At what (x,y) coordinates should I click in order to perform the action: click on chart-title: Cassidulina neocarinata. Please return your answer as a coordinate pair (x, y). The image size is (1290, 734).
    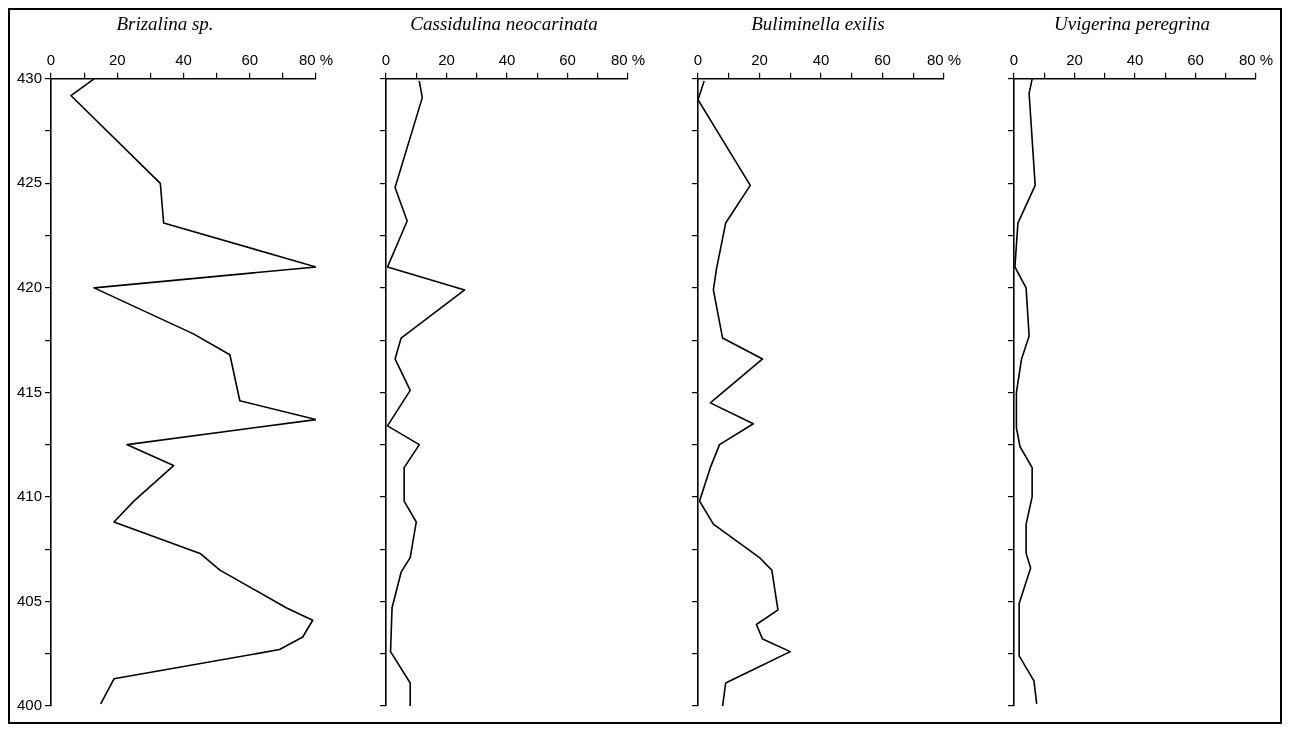
    Looking at the image, I should click on (504, 24).